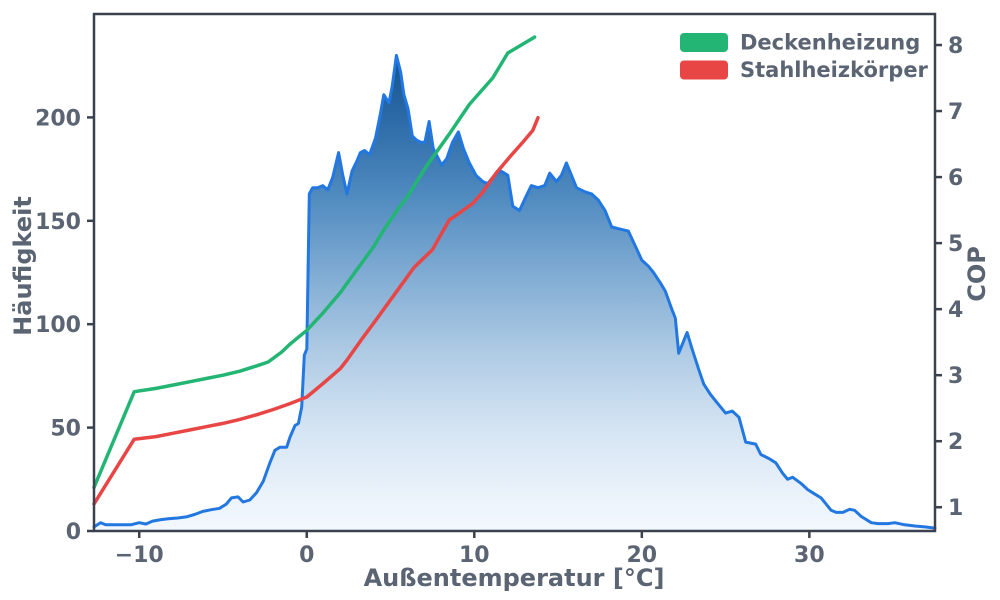  What do you see at coordinates (65, 429) in the screenshot?
I see `y-left-tick-label: 50` at bounding box center [65, 429].